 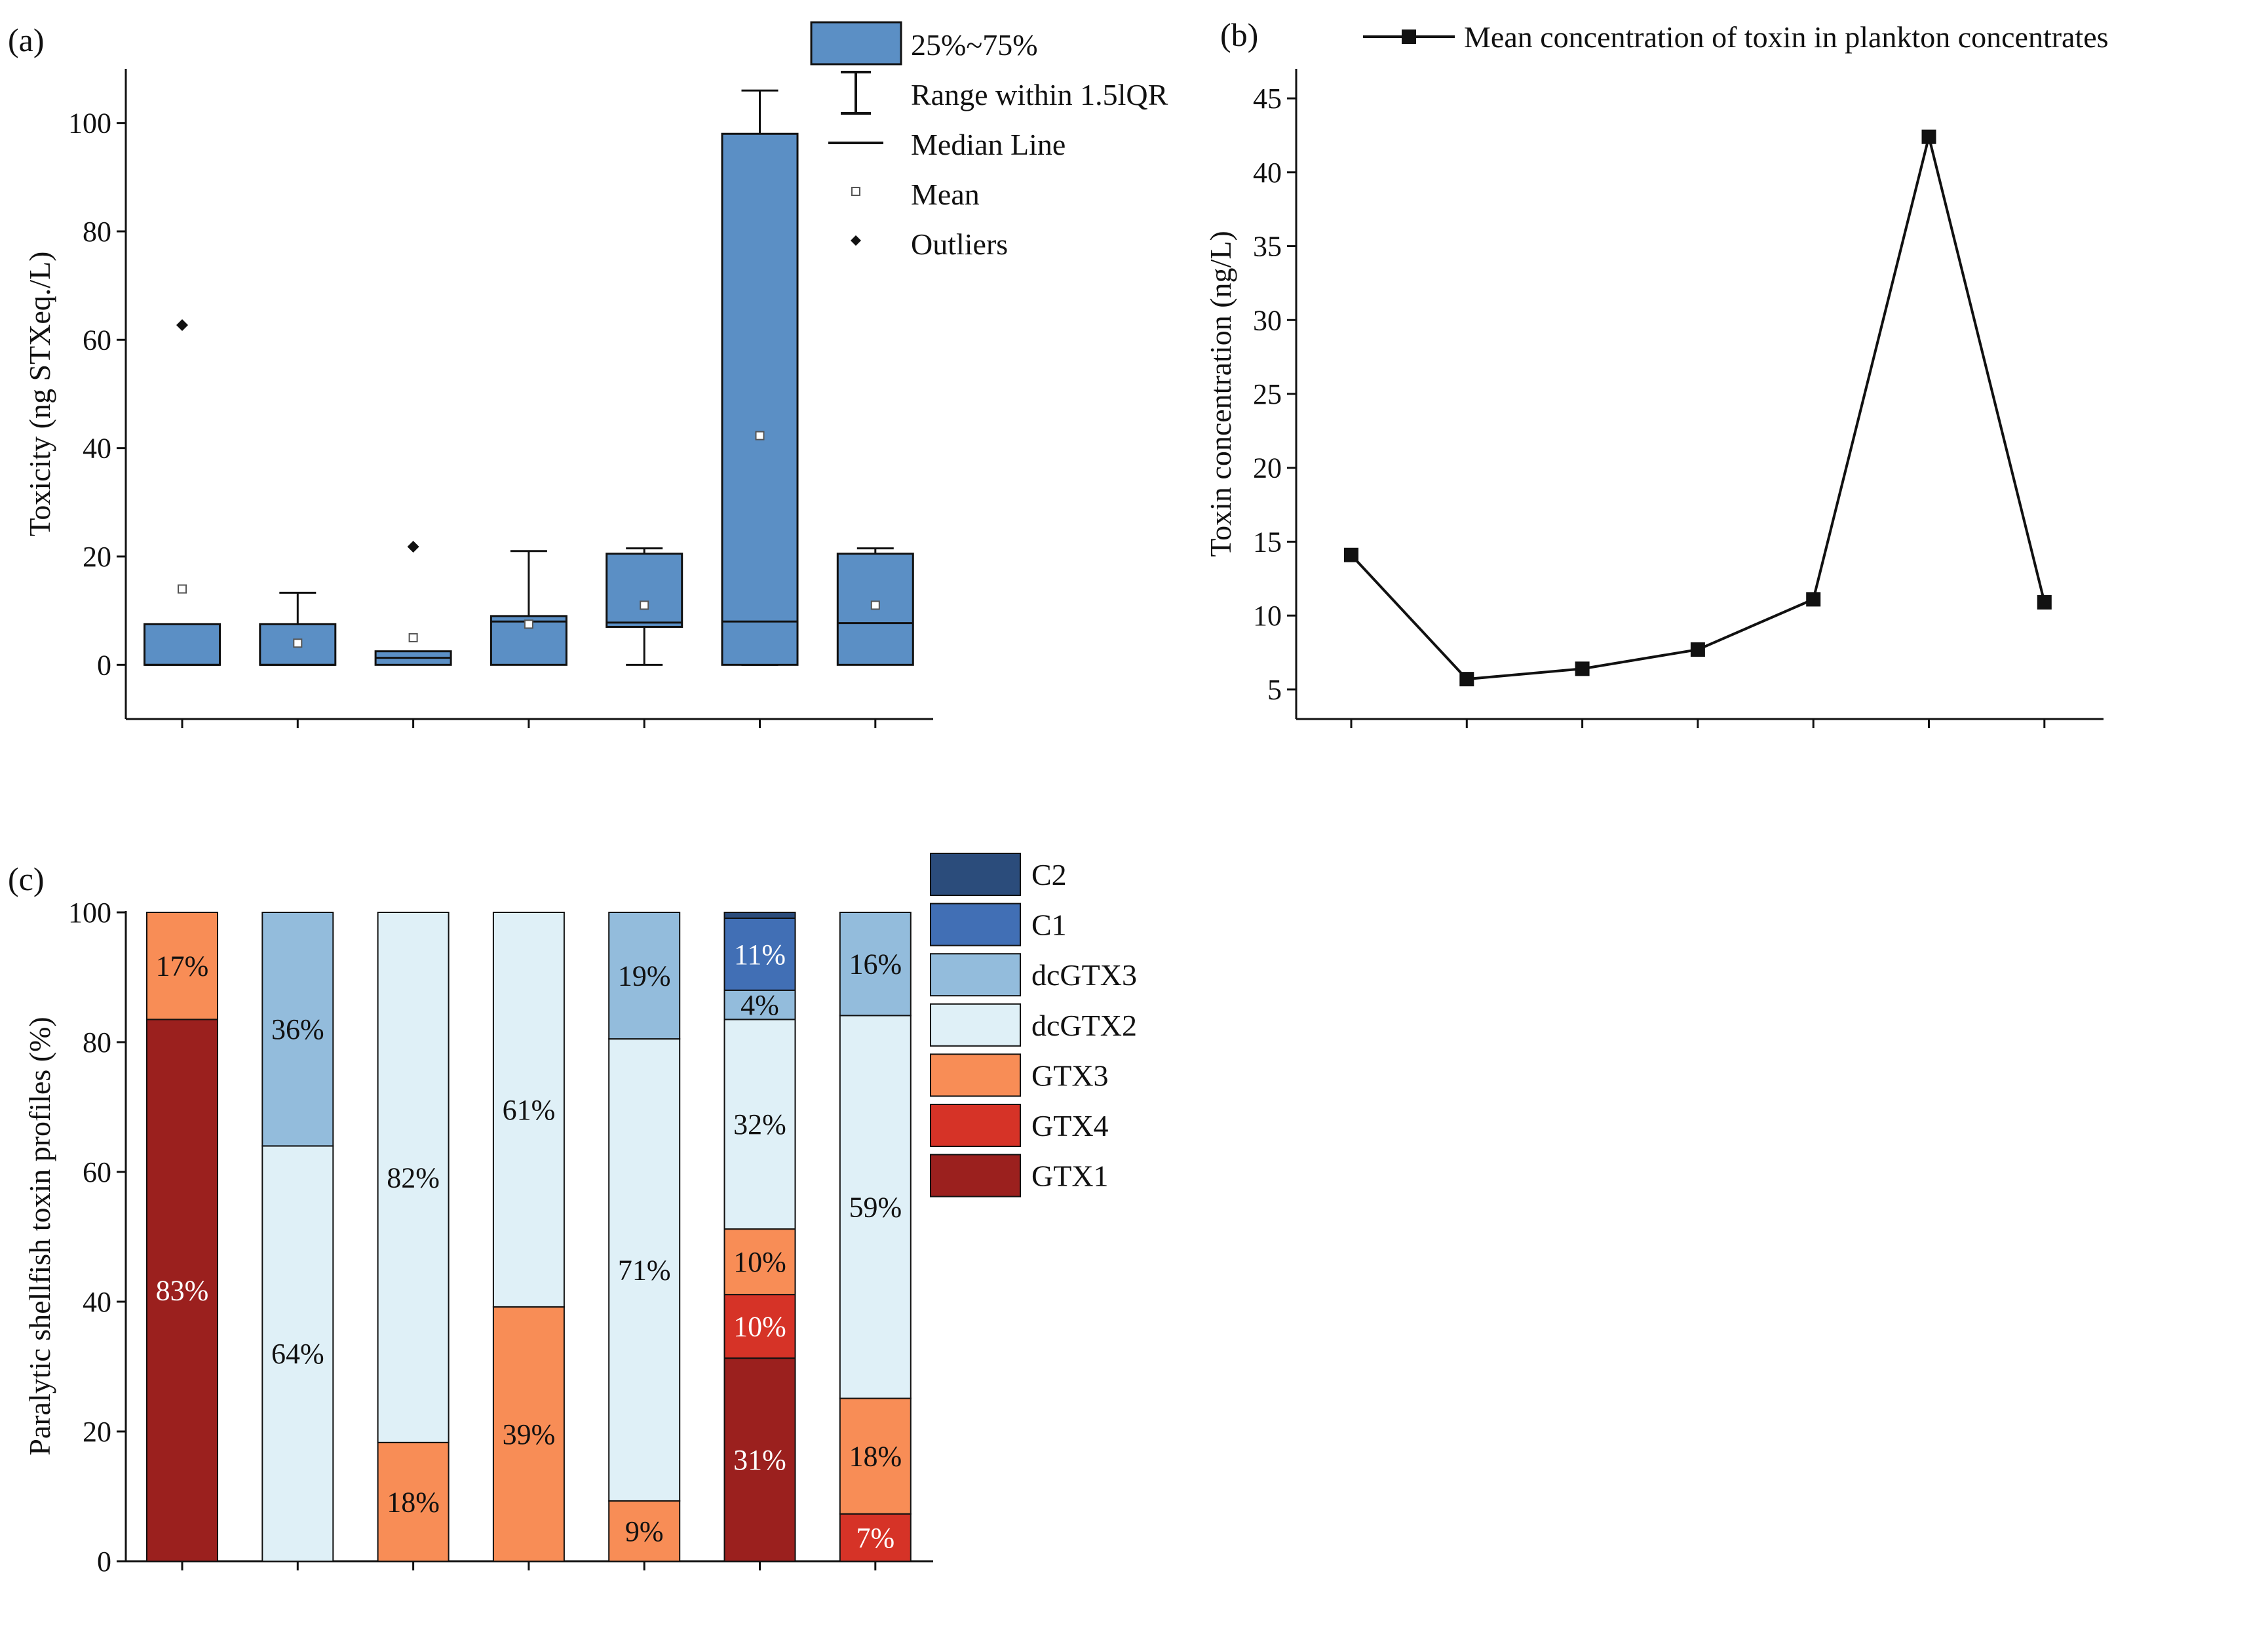 I want to click on data-point-may, so click(x=1466, y=679).